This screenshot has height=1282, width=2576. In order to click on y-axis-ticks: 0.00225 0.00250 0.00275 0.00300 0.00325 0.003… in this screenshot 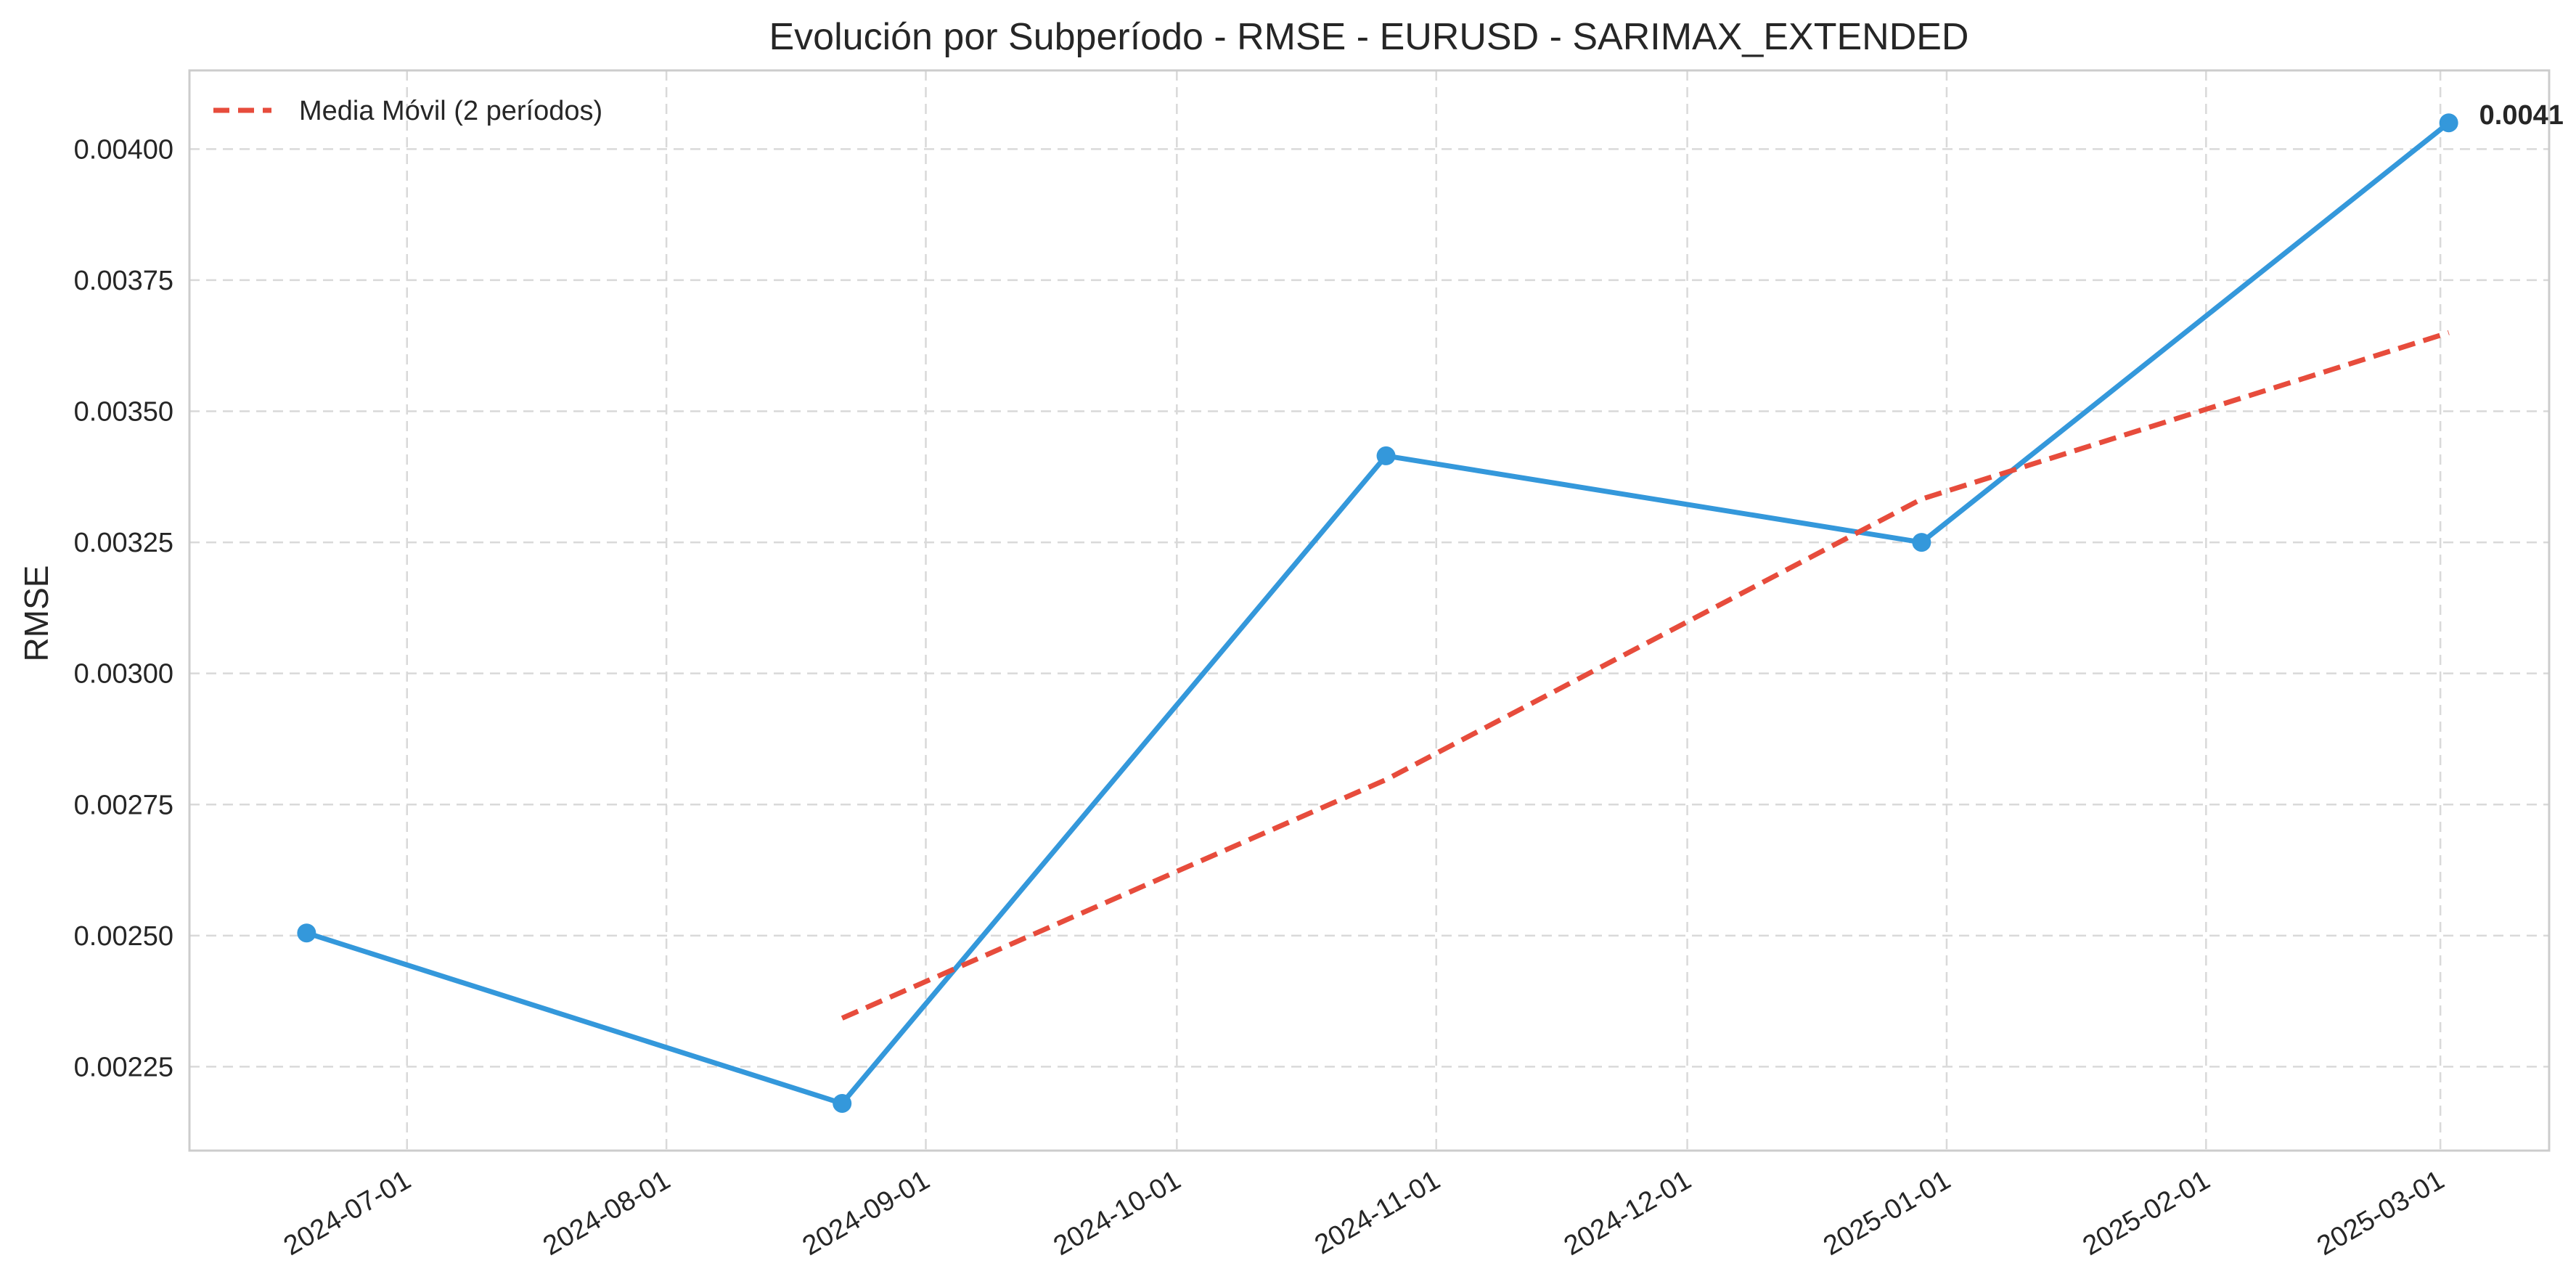, I will do `click(124, 608)`.